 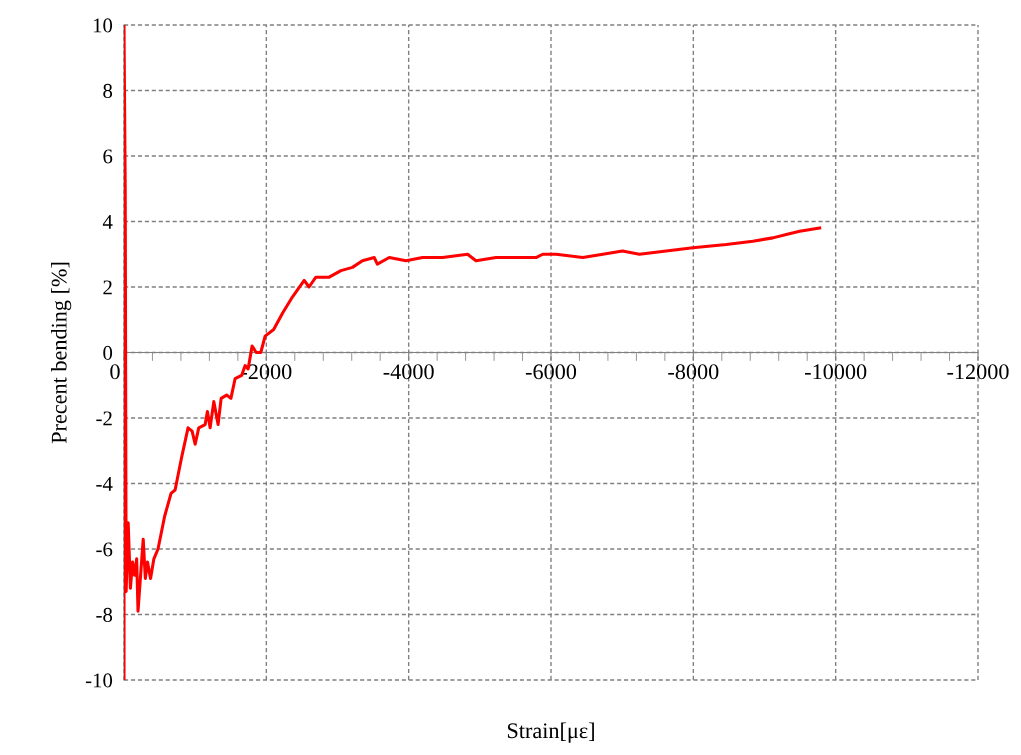 What do you see at coordinates (103, 25) in the screenshot?
I see `y-tick-label: 10` at bounding box center [103, 25].